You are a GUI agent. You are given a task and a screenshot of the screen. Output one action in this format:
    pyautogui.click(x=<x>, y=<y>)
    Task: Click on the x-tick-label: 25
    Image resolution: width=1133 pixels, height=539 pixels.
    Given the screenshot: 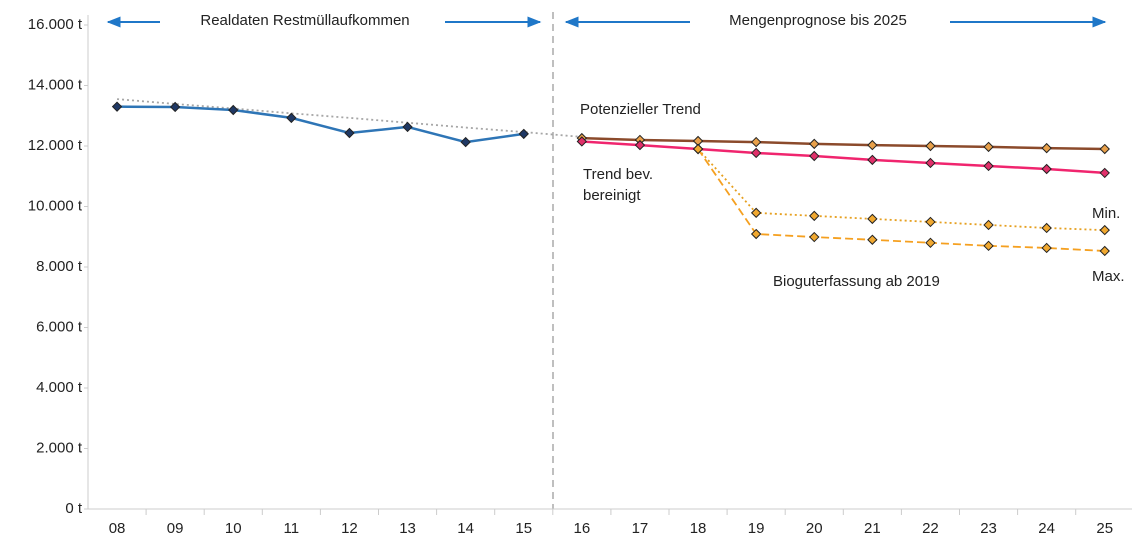 What is the action you would take?
    pyautogui.click(x=1104, y=528)
    